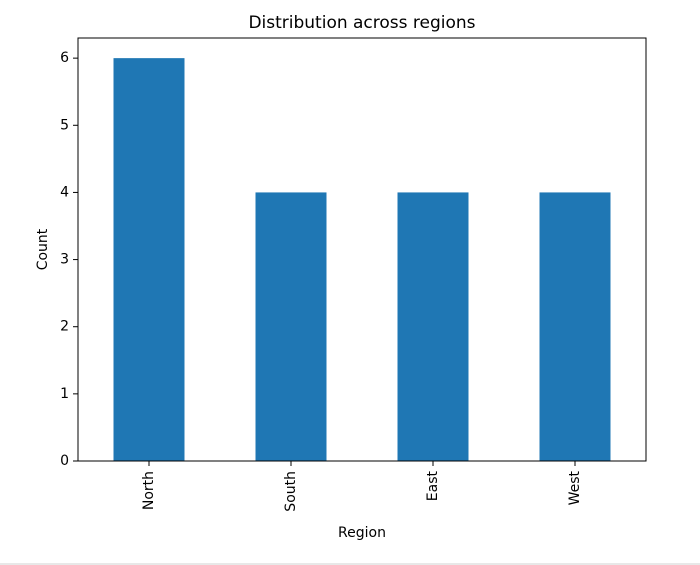 The height and width of the screenshot is (565, 700). Describe the element at coordinates (362, 533) in the screenshot. I see `x-axis-label: Region` at that location.